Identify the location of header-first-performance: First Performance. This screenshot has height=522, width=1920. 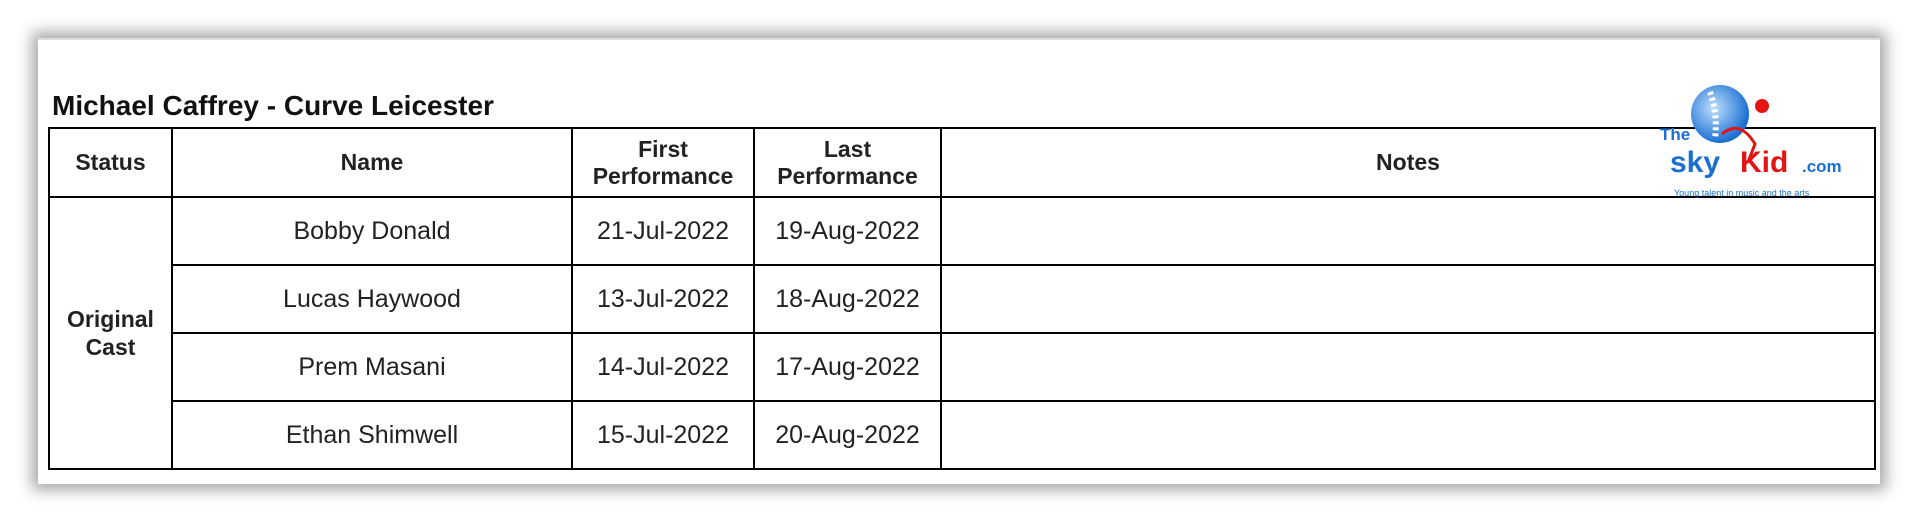
(663, 162).